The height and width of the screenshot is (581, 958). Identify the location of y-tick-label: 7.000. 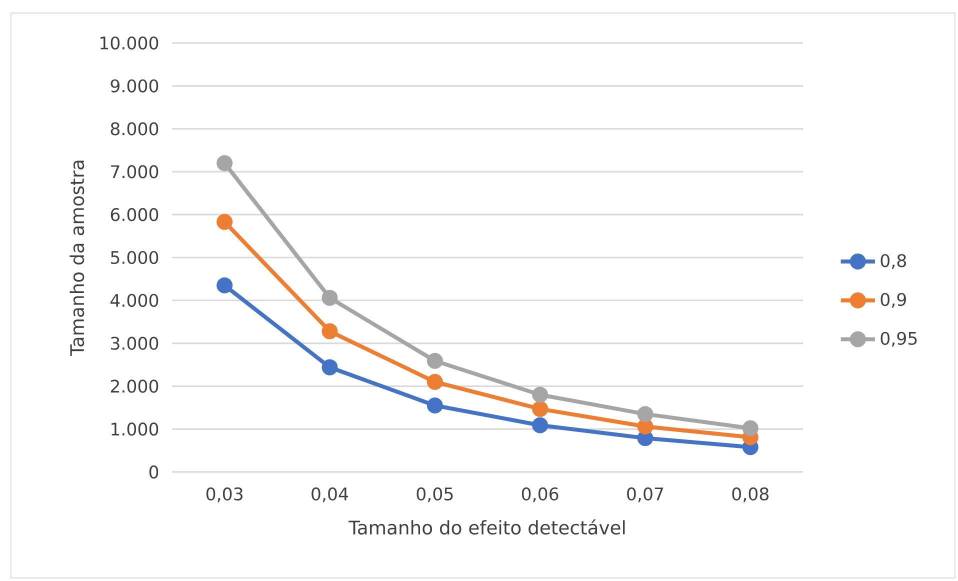
(134, 171).